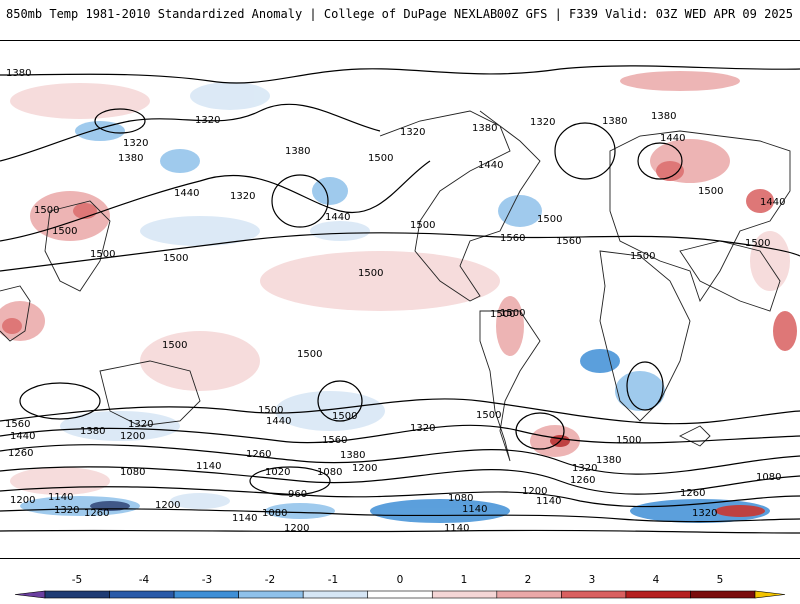 This screenshot has width=800, height=604. I want to click on colorbar-arrow-high, so click(770, 594).